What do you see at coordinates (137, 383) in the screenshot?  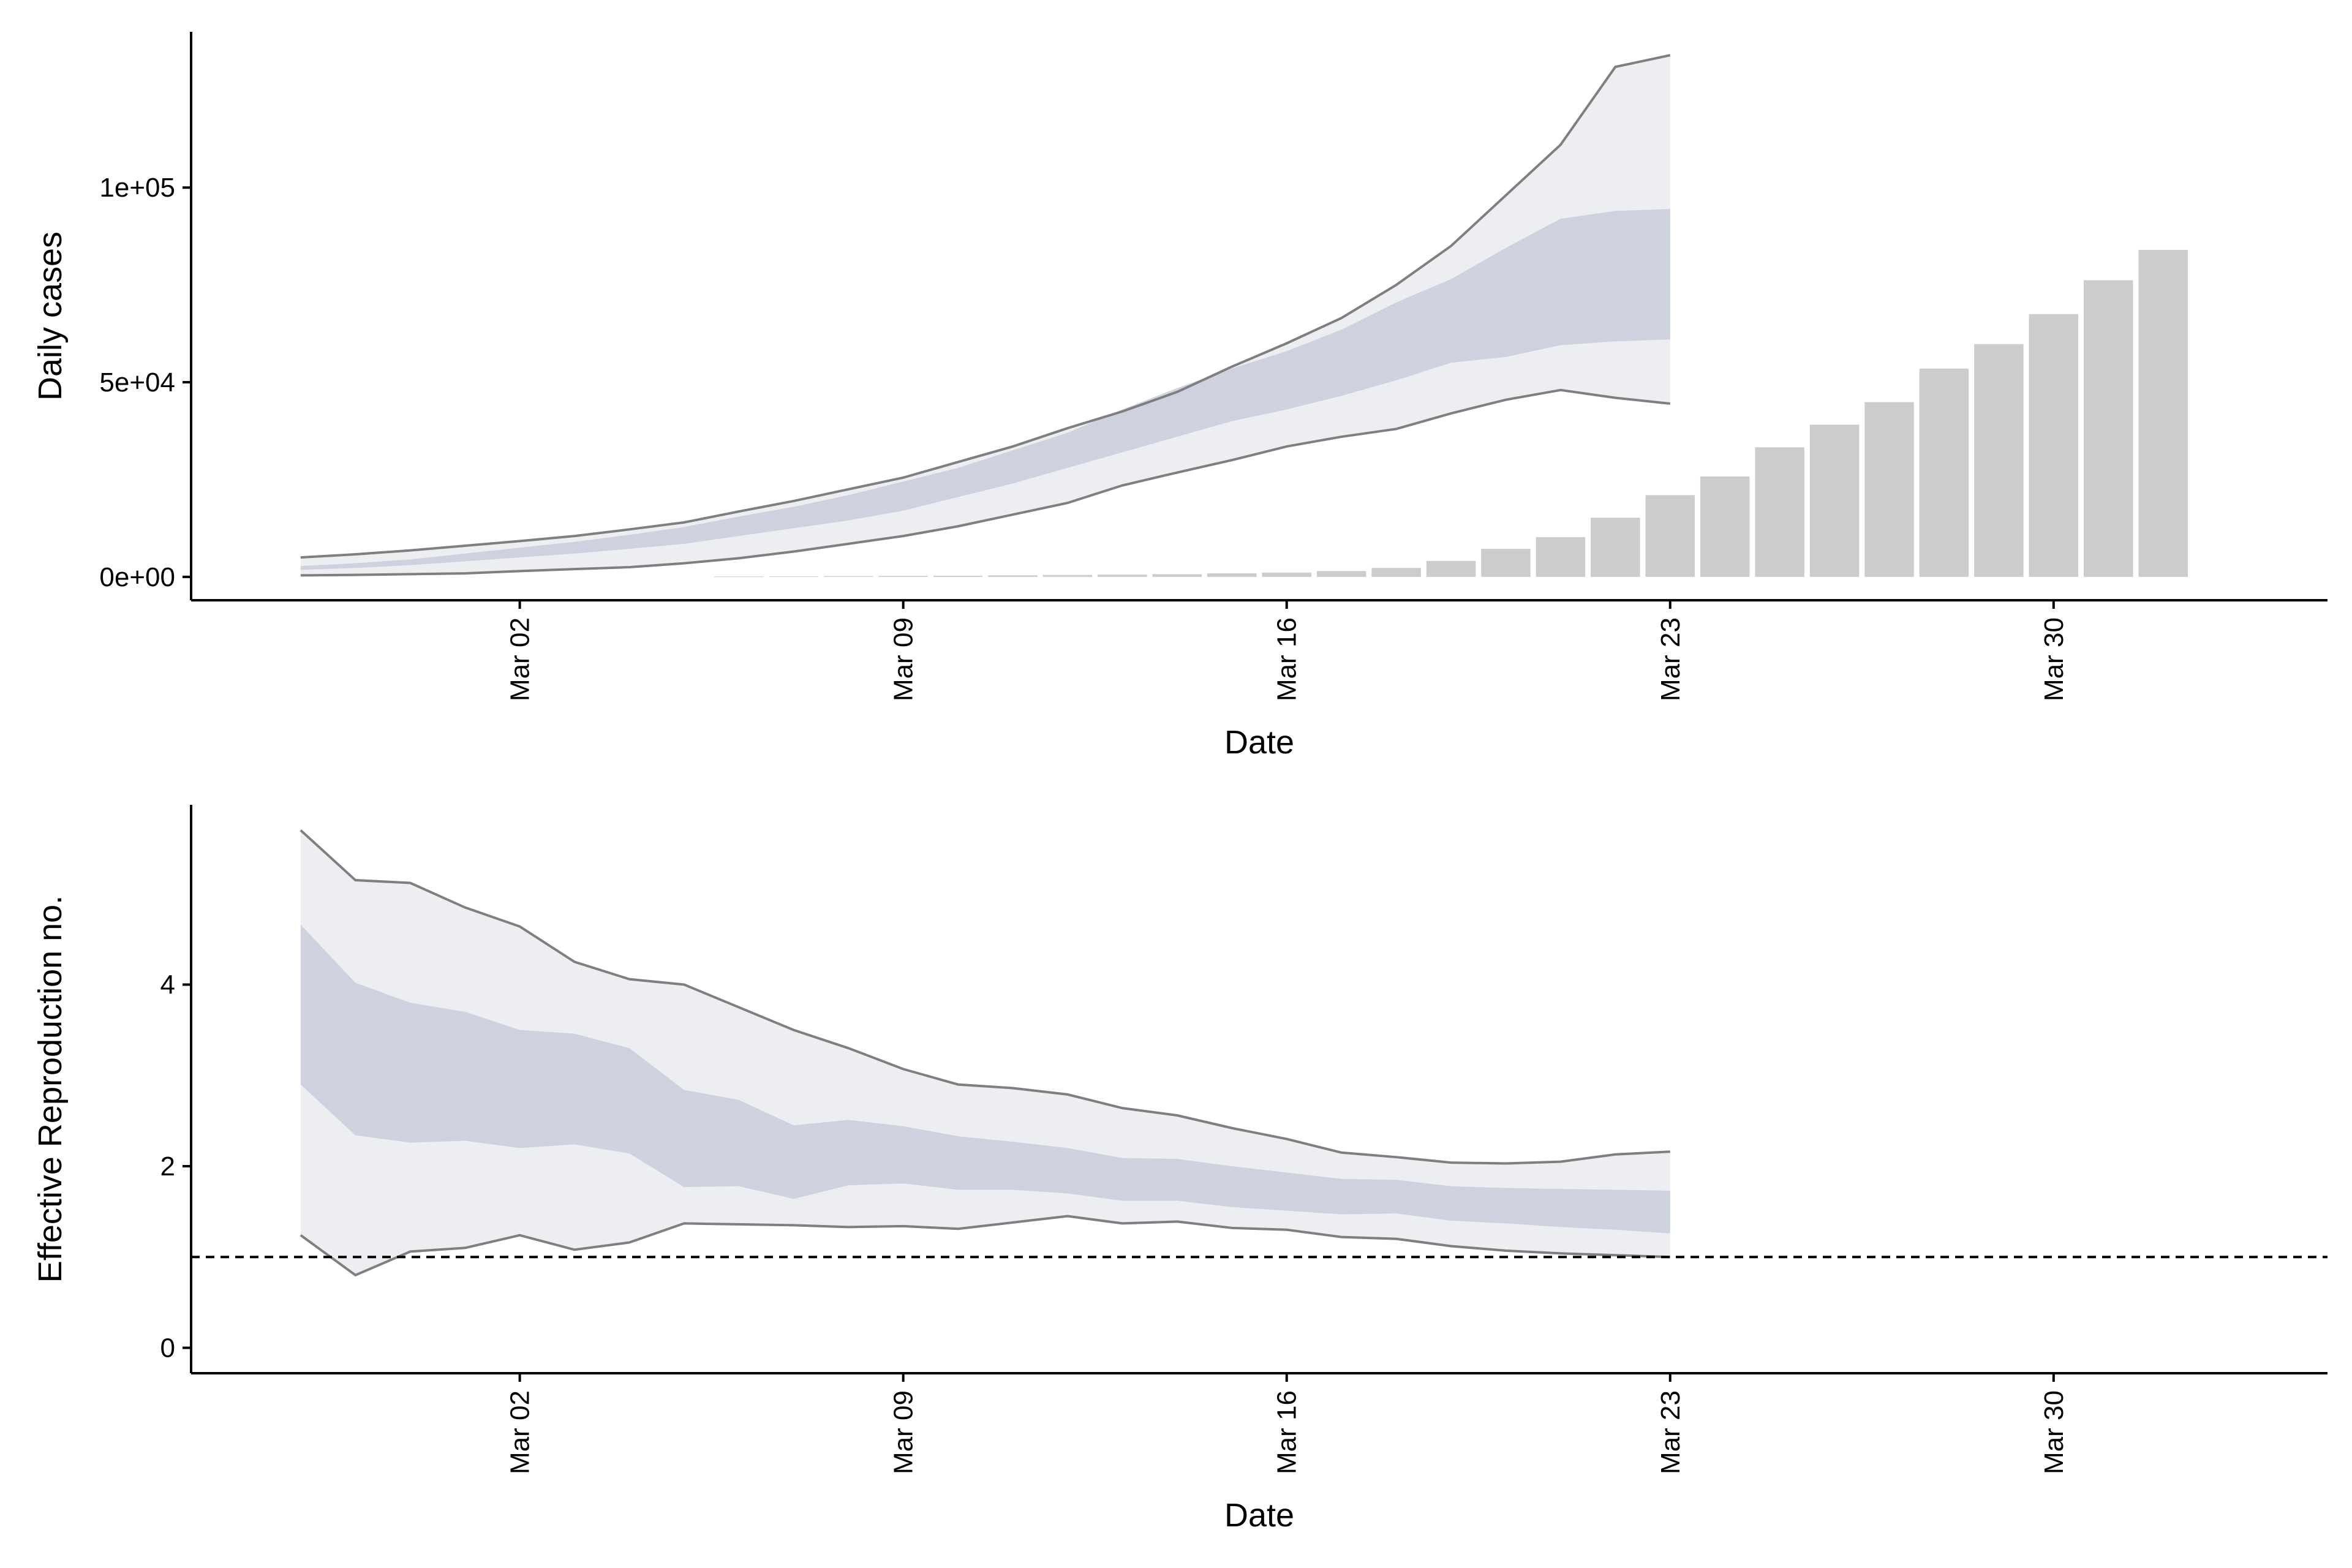 I see `y-tick-label: 5e+04` at bounding box center [137, 383].